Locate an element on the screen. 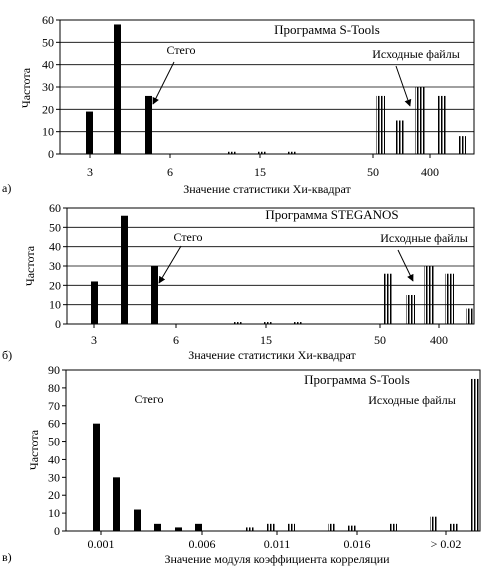 This screenshot has height=568, width=492. panel-label: а) is located at coordinates (6, 188).